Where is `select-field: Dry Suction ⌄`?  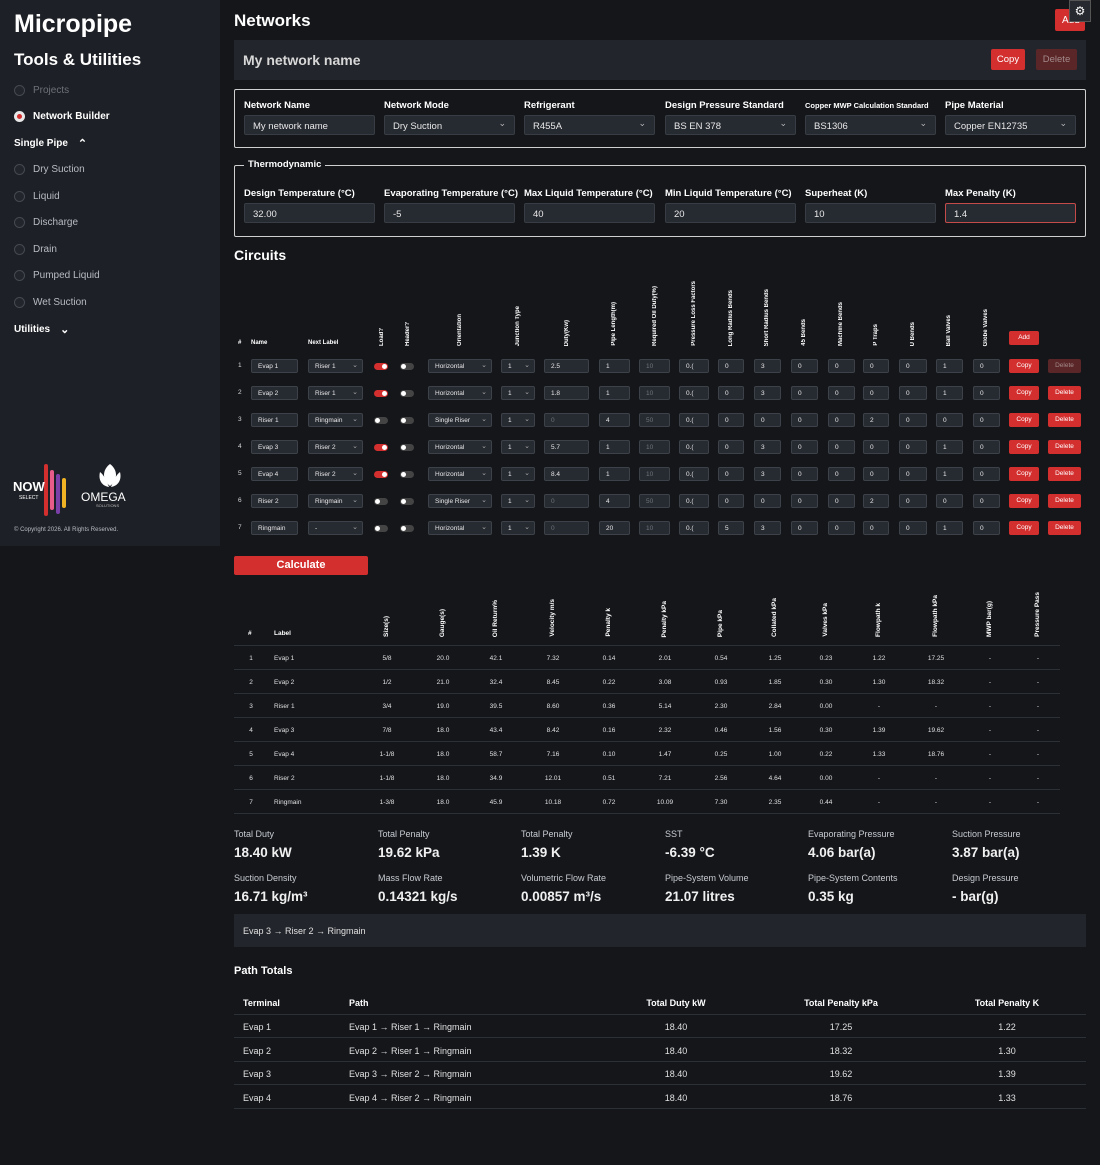
select-field: Dry Suction ⌄ is located at coordinates (449, 125).